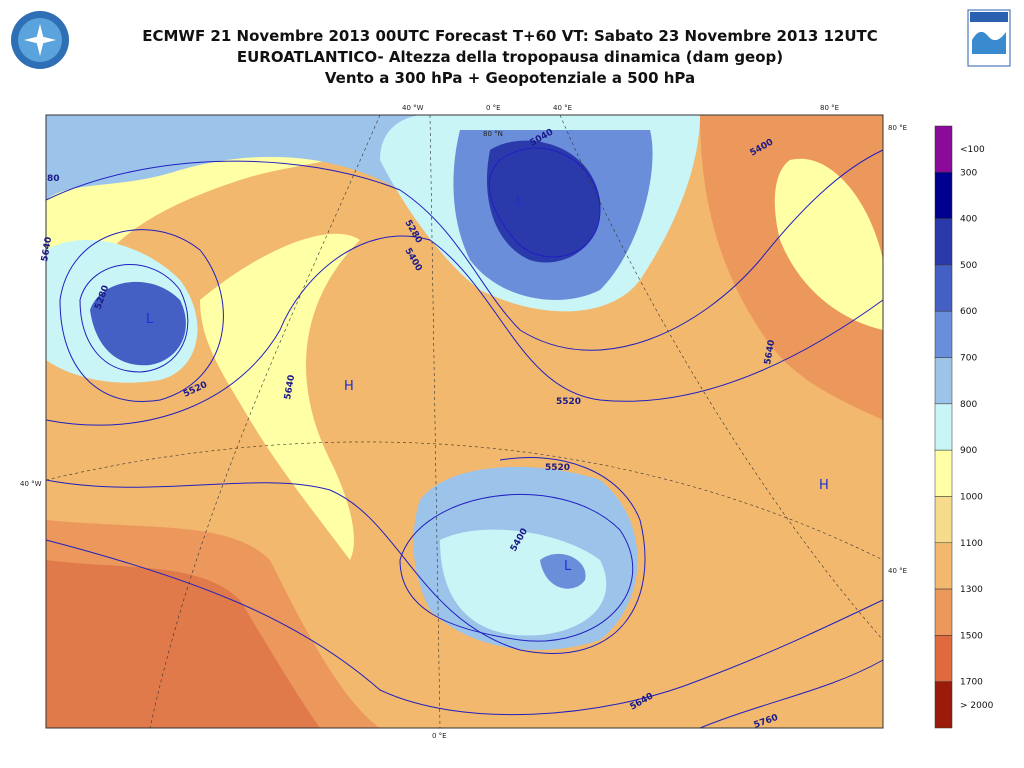  Describe the element at coordinates (968, 451) in the screenshot. I see `legend-label: 900` at that location.